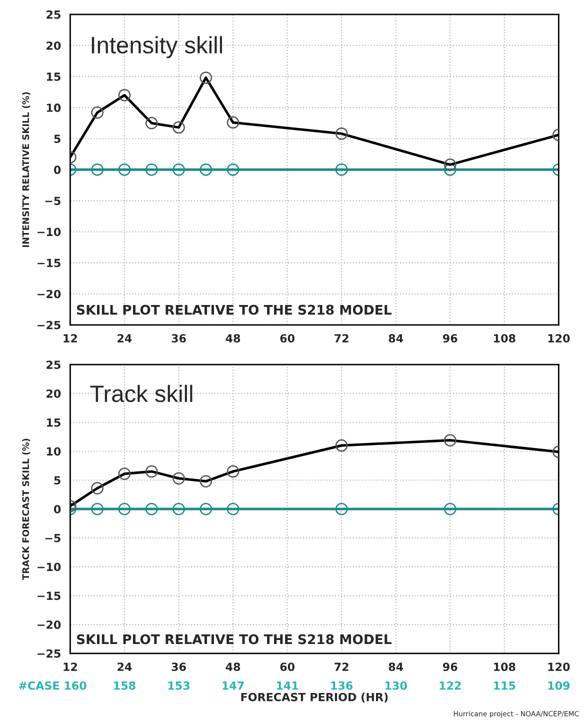 The width and height of the screenshot is (585, 722). What do you see at coordinates (314, 697) in the screenshot?
I see `x-axis-title: FORECAST PERIOD (HR)` at bounding box center [314, 697].